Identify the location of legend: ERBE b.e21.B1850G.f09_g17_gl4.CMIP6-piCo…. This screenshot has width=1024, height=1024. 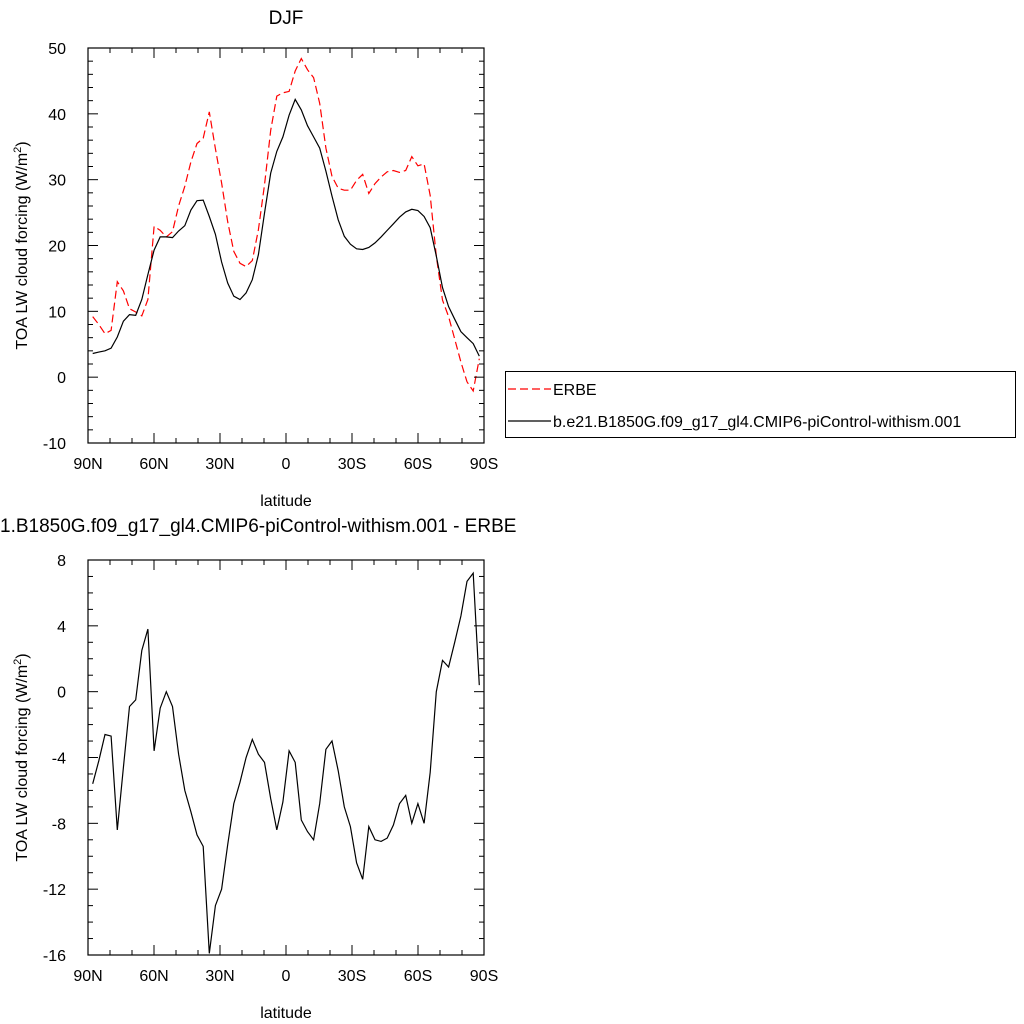
(760, 404).